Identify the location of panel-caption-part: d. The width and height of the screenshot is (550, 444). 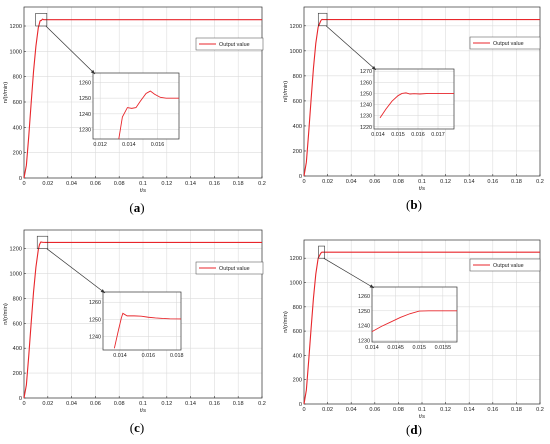
(414, 429).